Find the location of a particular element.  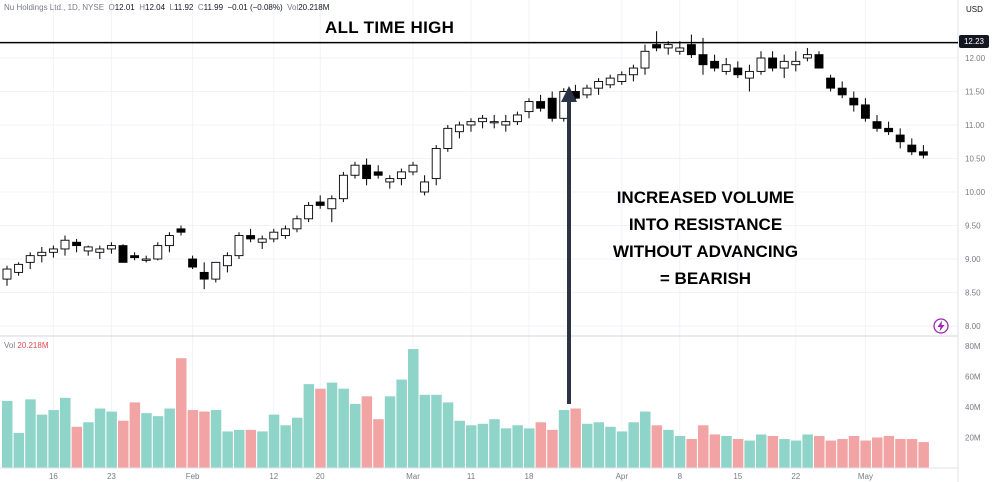

time-tick-label: 15 is located at coordinates (737, 476).